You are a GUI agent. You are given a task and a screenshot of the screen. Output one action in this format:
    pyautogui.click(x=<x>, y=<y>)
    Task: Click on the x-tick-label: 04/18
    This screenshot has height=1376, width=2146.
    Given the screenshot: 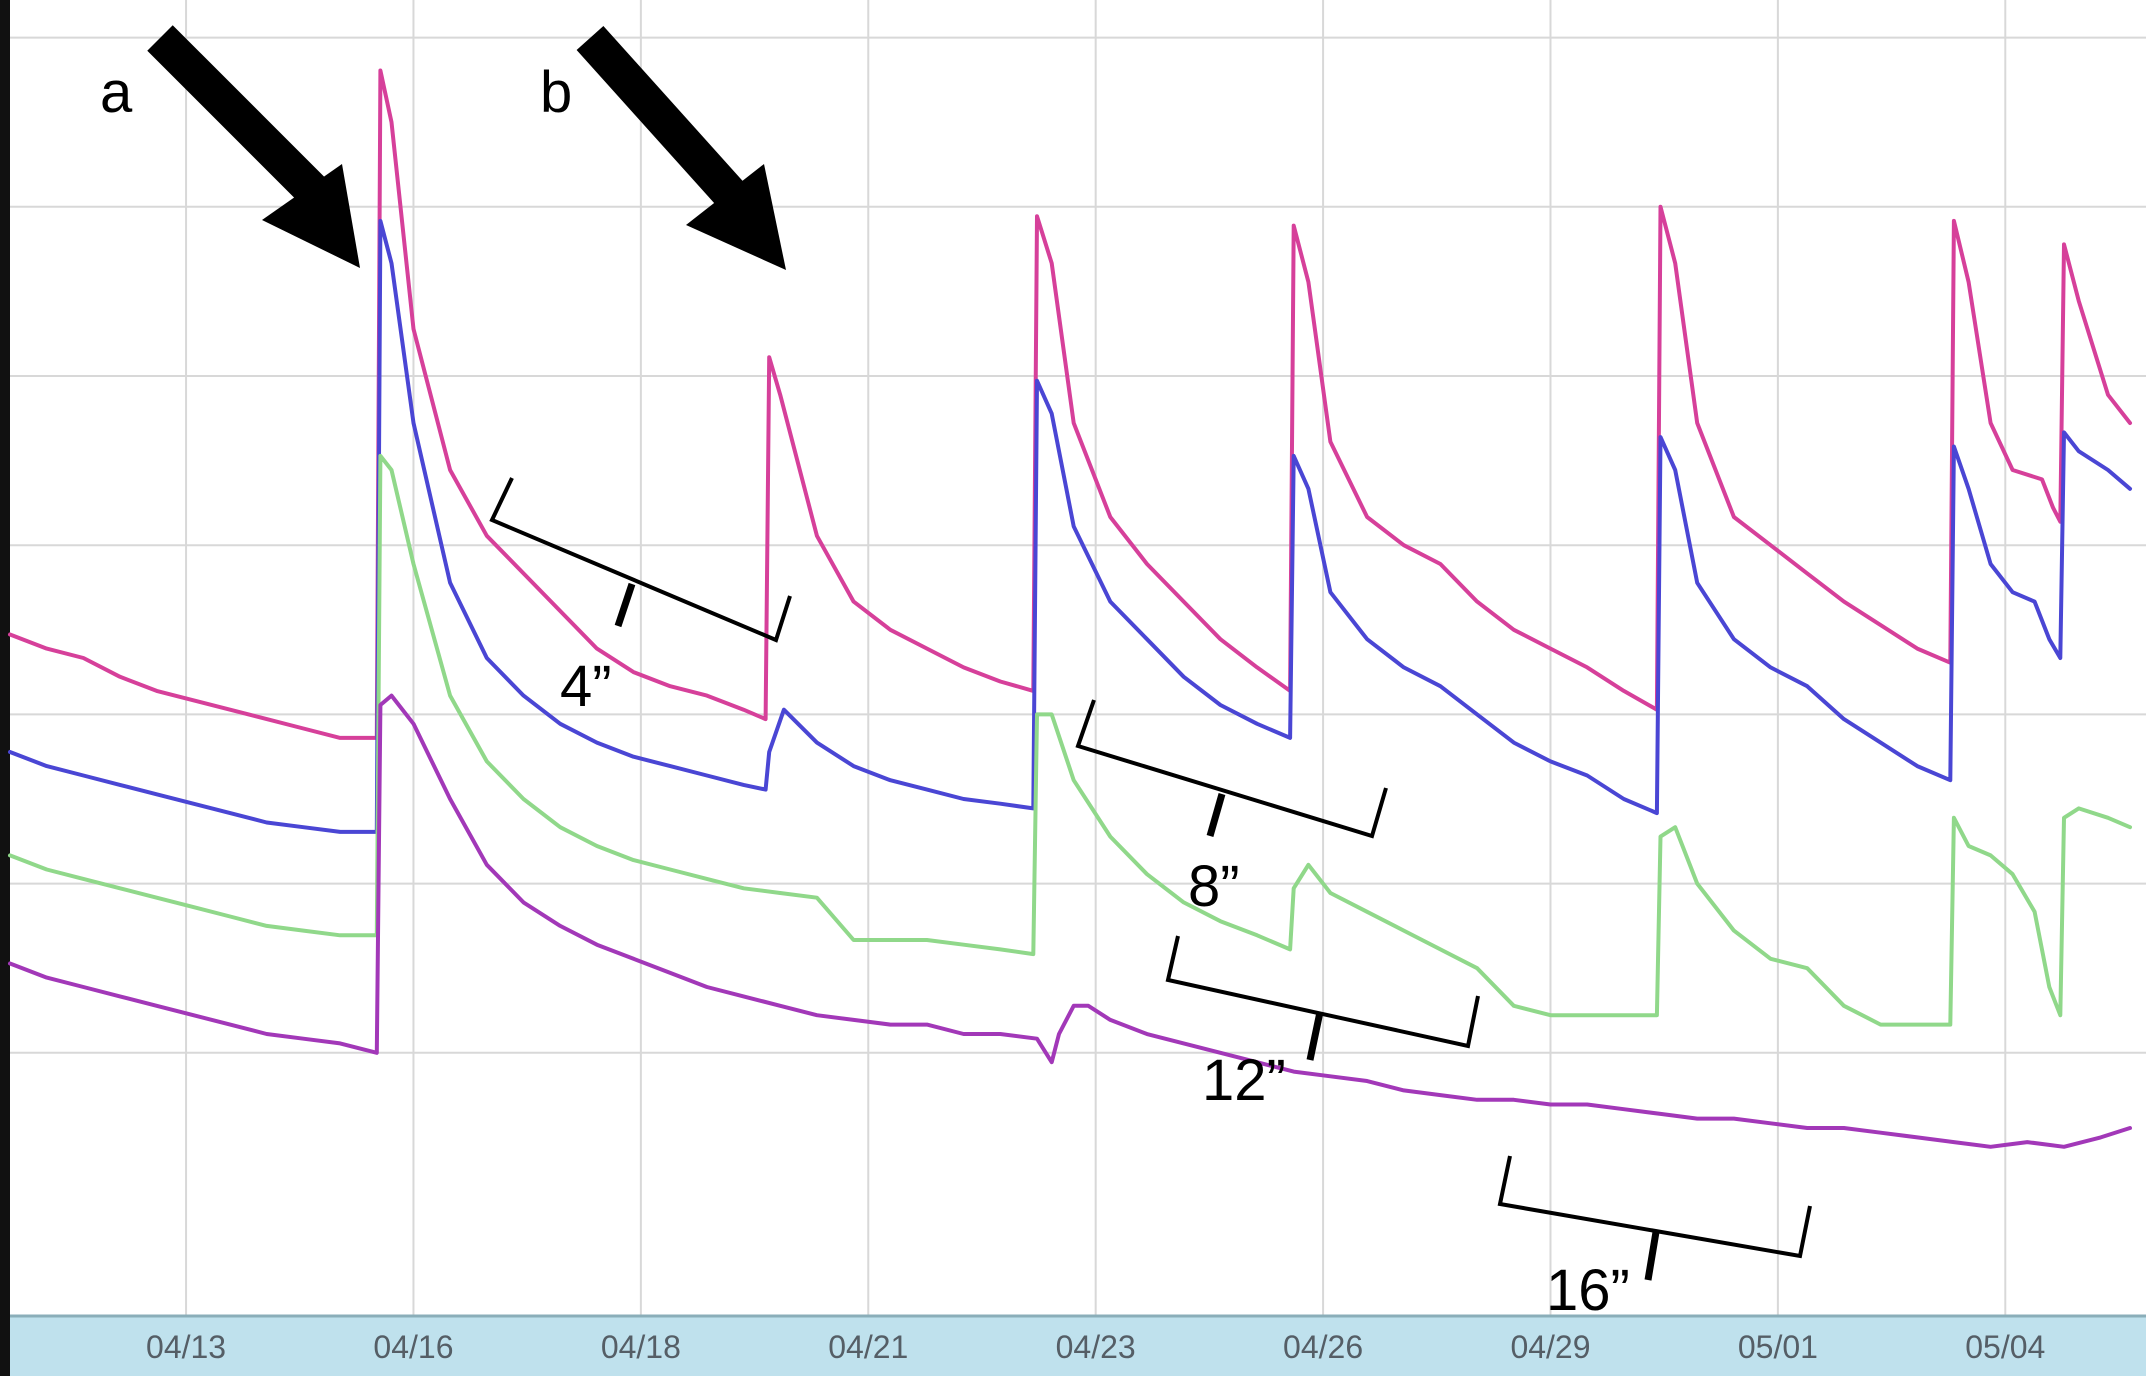 What is the action you would take?
    pyautogui.click(x=641, y=1347)
    